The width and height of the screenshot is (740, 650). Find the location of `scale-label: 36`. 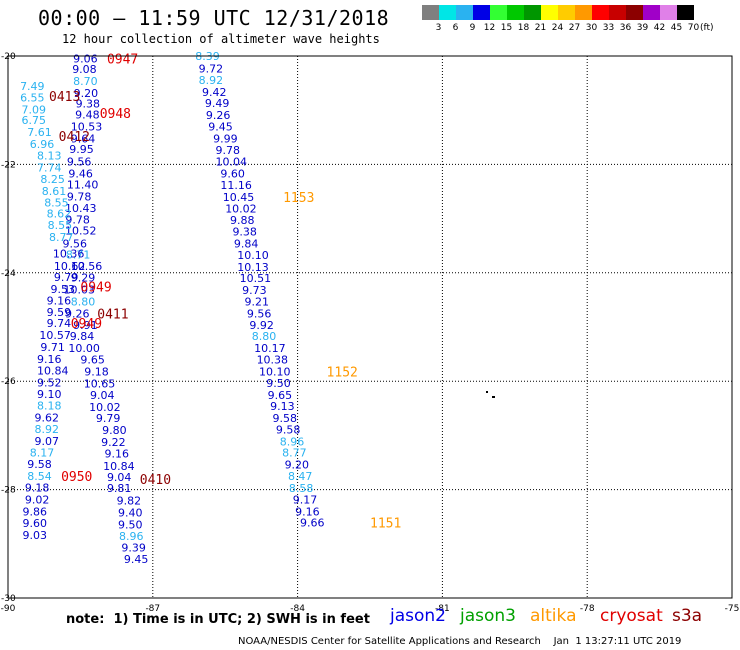

scale-label: 36 is located at coordinates (625, 28).